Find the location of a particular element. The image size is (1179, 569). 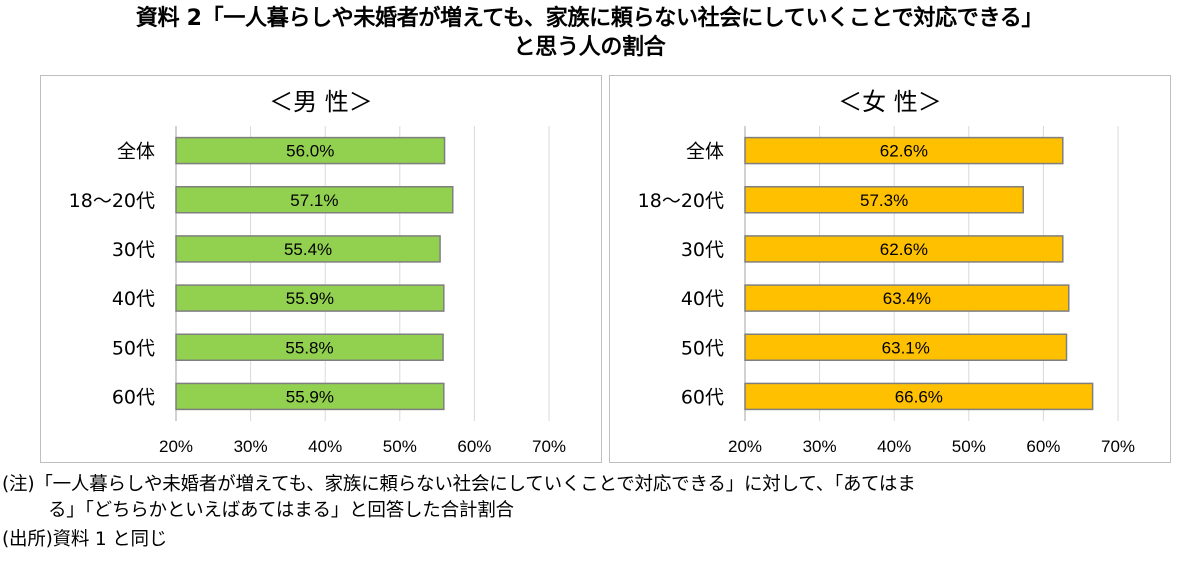

data-label: 66.6% is located at coordinates (919, 396).